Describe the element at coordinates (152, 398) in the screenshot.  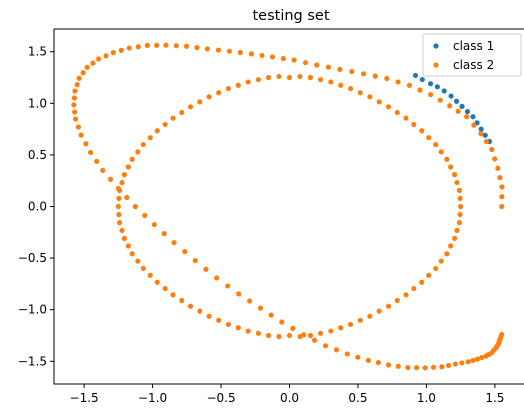
I see `x-tick-label: −1.0` at that location.